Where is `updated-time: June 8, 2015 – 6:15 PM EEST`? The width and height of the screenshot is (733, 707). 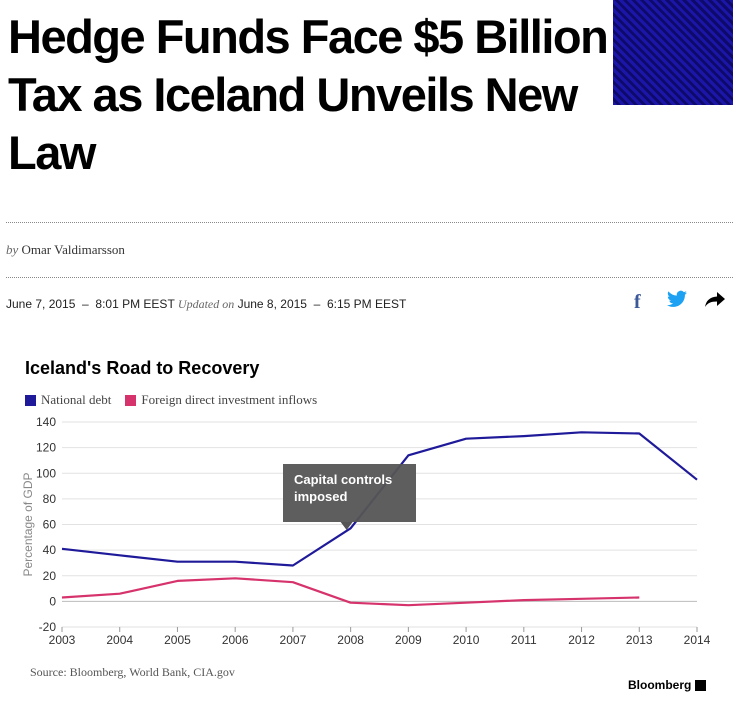
updated-time: June 8, 2015 – 6:15 PM EEST is located at coordinates (322, 304).